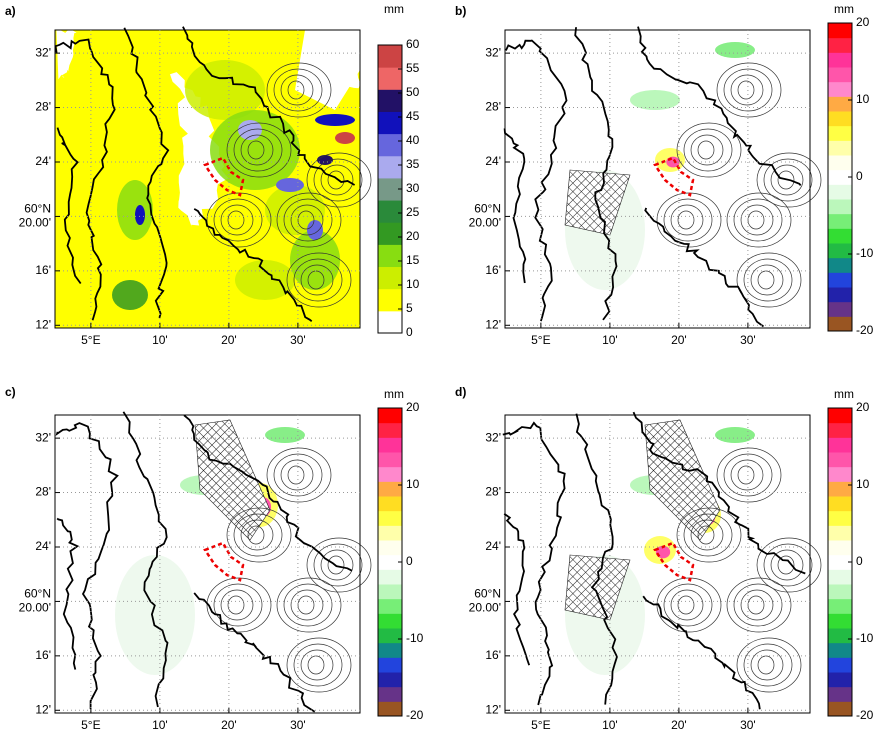 The image size is (885, 737). What do you see at coordinates (409, 308) in the screenshot?
I see `colorbar-label: 5` at bounding box center [409, 308].